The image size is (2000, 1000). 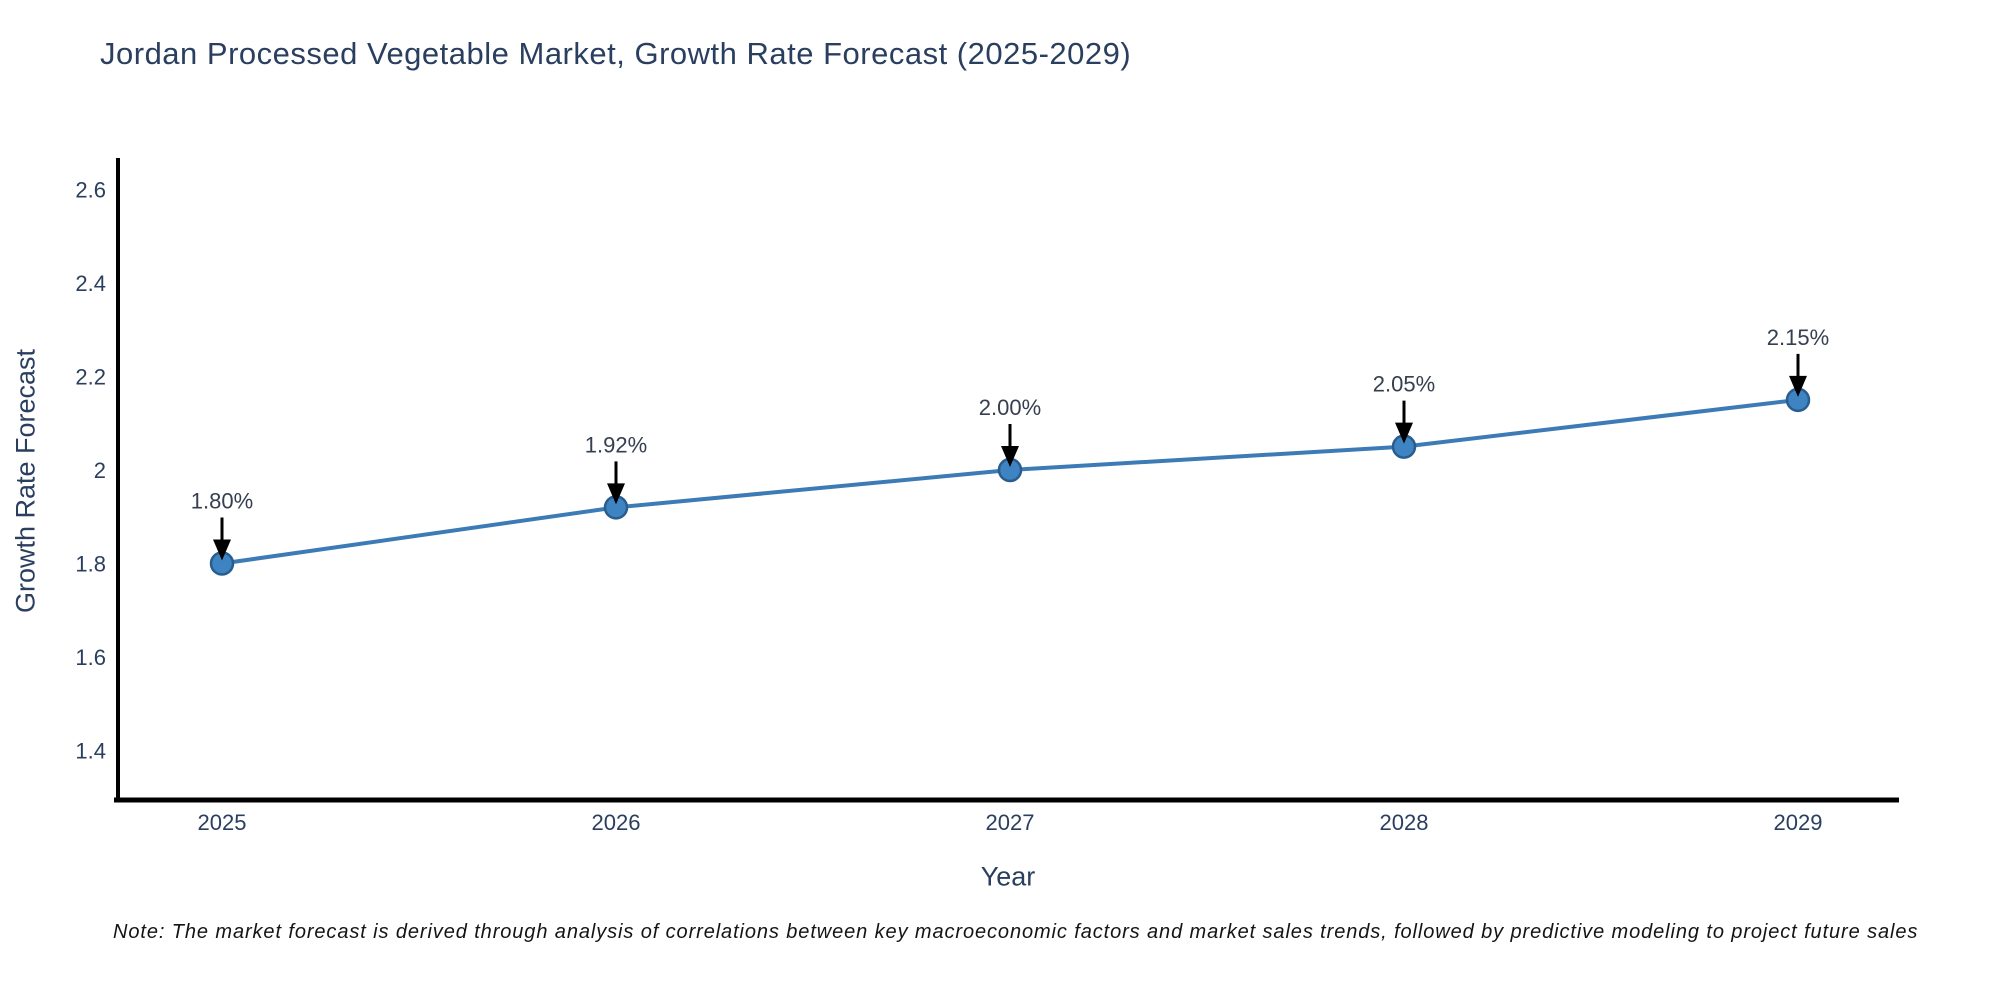 What do you see at coordinates (1404, 822) in the screenshot?
I see `x-tick-label: 2028` at bounding box center [1404, 822].